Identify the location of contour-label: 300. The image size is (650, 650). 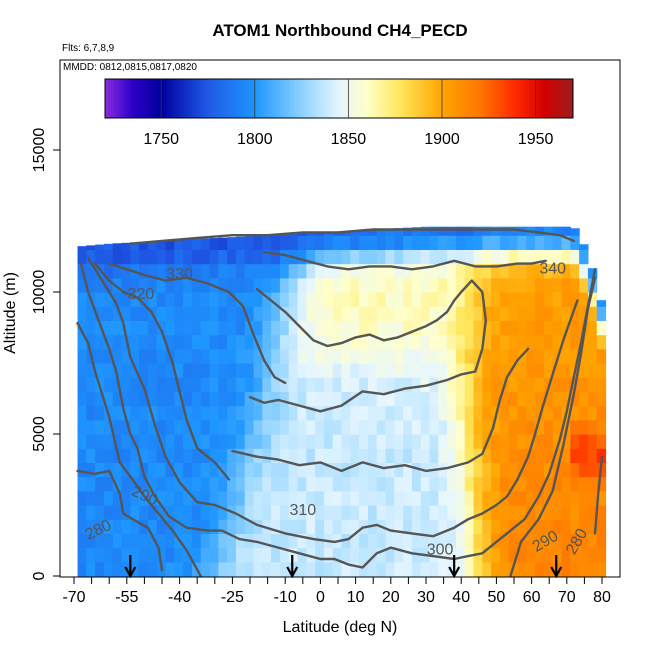
(440, 550).